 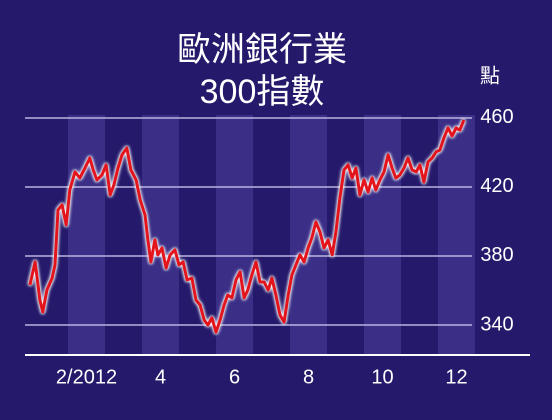 I want to click on y-tick-label: 340, so click(x=496, y=324).